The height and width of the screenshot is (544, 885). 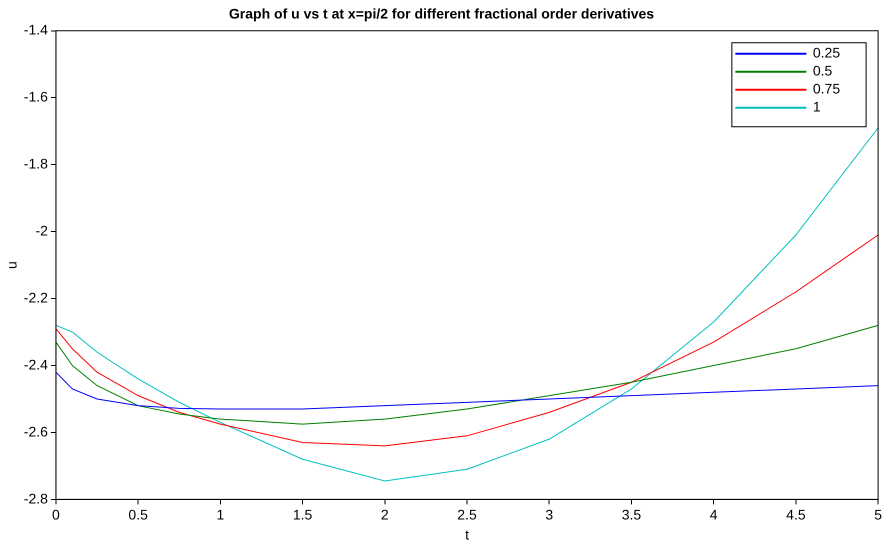 I want to click on x-axis-title: t, so click(x=467, y=534).